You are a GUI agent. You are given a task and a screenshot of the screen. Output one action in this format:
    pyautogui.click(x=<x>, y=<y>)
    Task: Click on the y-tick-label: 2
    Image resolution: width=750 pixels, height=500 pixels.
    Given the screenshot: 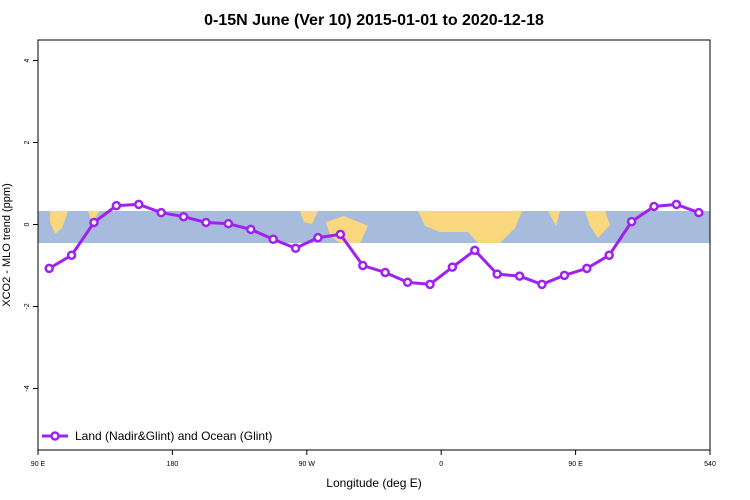 What is the action you would take?
    pyautogui.click(x=27, y=142)
    